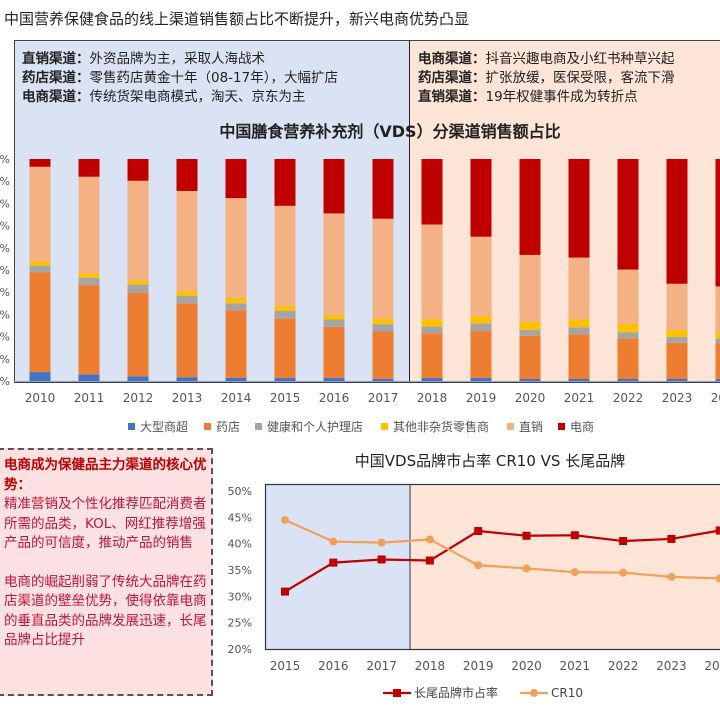 The width and height of the screenshot is (720, 721). Describe the element at coordinates (5, 248) in the screenshot. I see `y-tick-label: 60%` at that location.